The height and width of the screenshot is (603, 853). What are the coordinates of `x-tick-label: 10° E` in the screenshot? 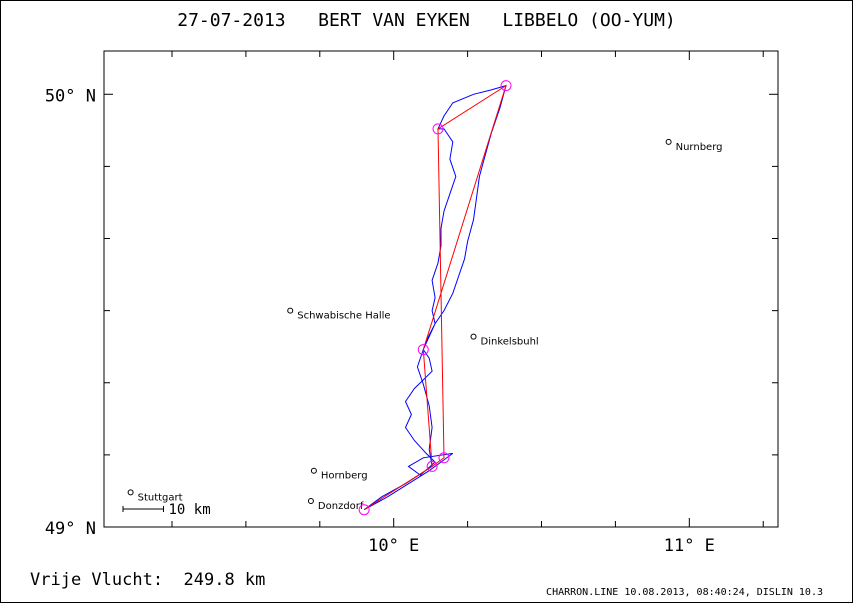 It's located at (393, 546).